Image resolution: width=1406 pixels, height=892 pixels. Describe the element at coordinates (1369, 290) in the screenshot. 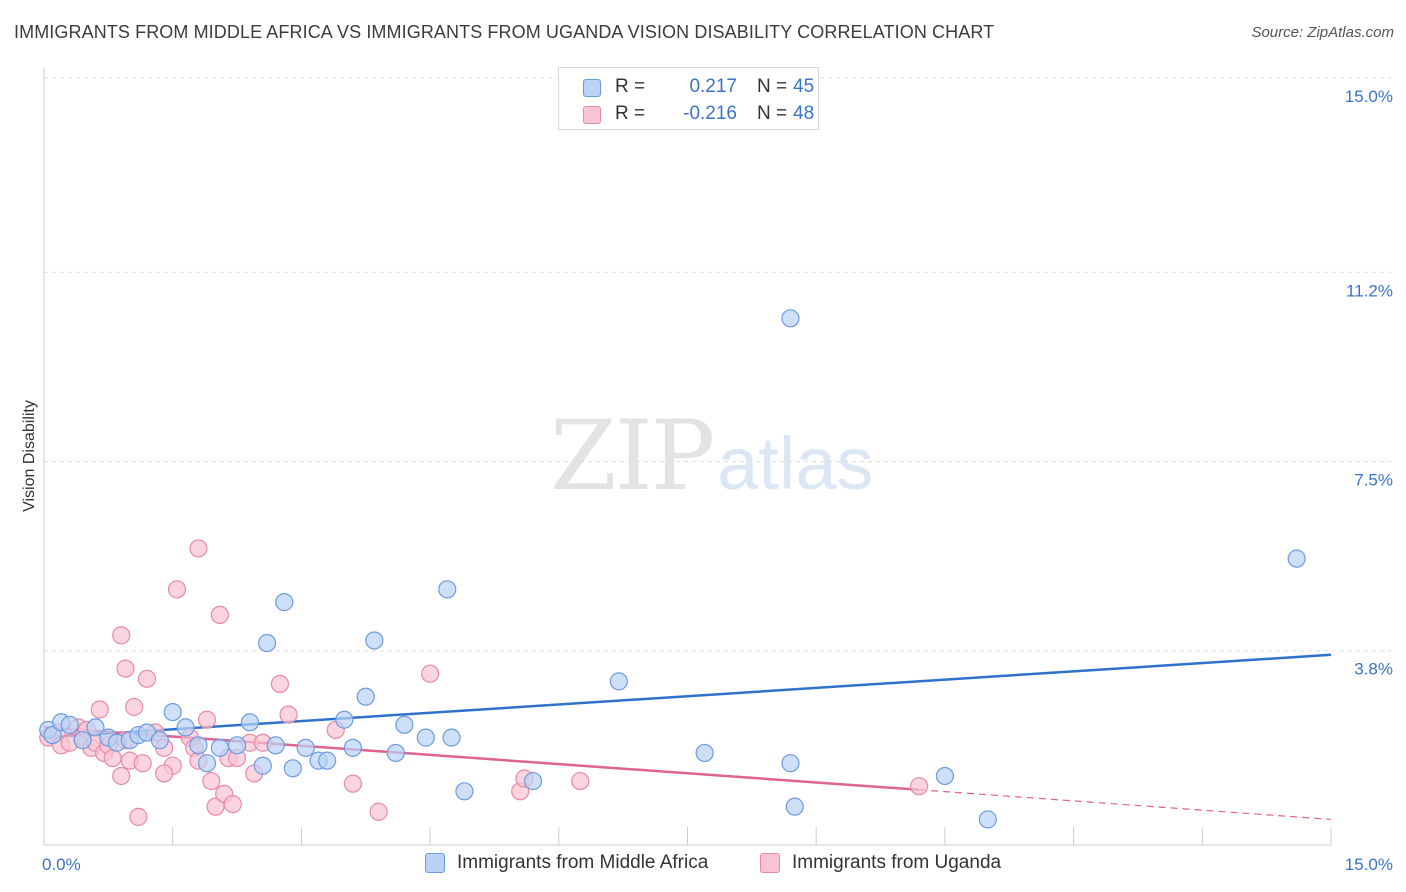

I see `y-tick-label: 11.2%` at that location.